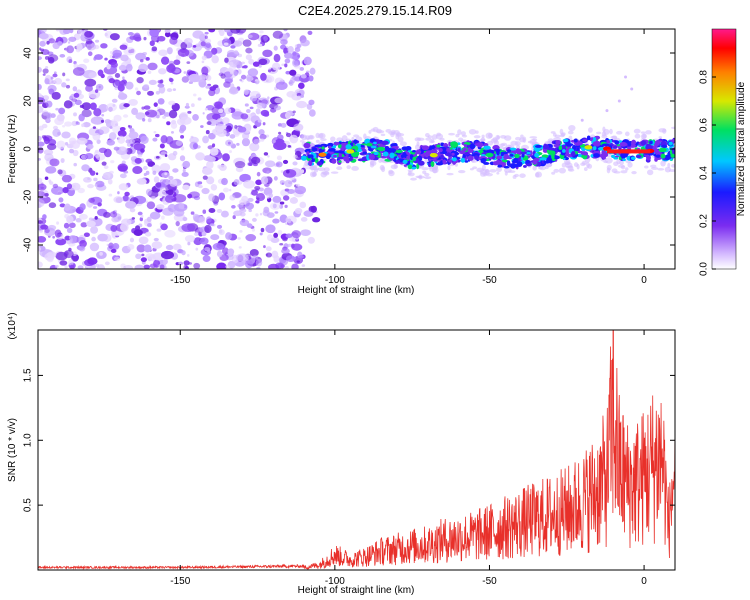  What do you see at coordinates (489, 280) in the screenshot?
I see `x-tick-label: -50` at bounding box center [489, 280].